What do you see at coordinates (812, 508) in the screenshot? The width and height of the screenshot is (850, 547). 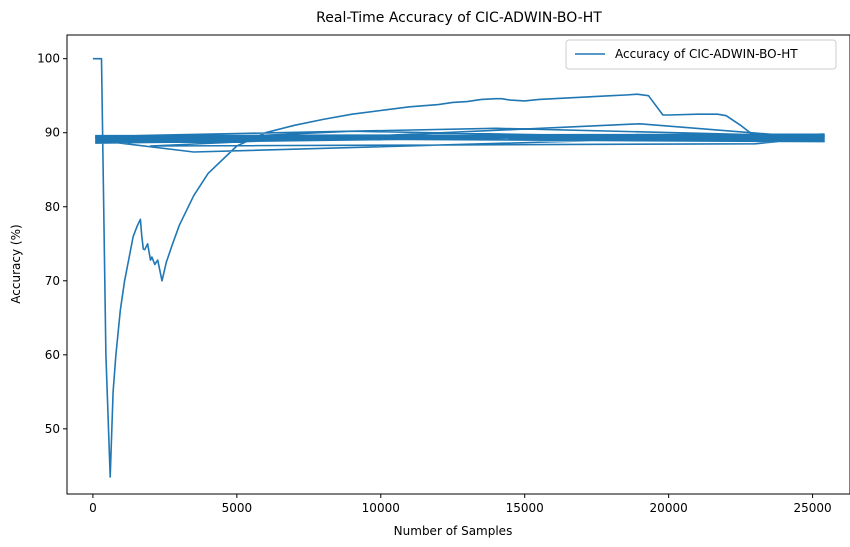 I see `x-tick-label: 25000` at bounding box center [812, 508].